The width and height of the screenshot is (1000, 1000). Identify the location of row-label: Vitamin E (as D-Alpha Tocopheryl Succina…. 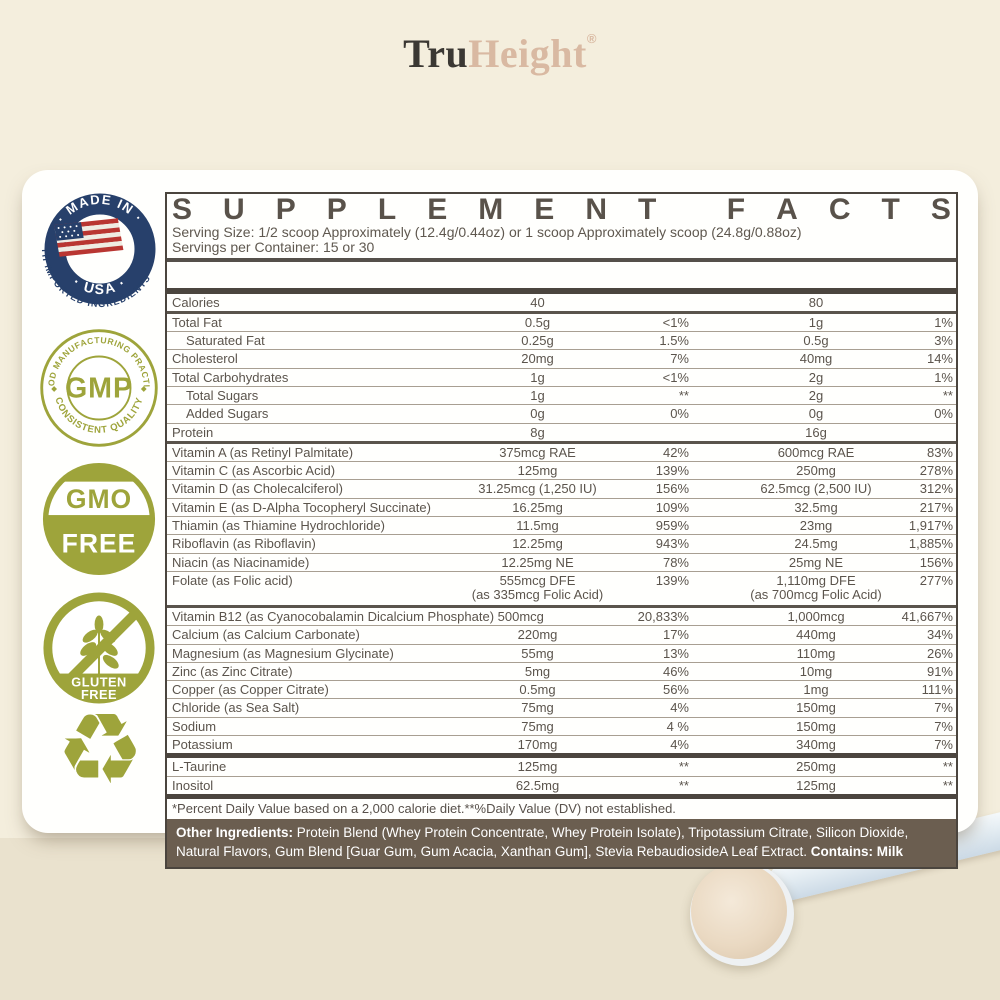
(301, 507).